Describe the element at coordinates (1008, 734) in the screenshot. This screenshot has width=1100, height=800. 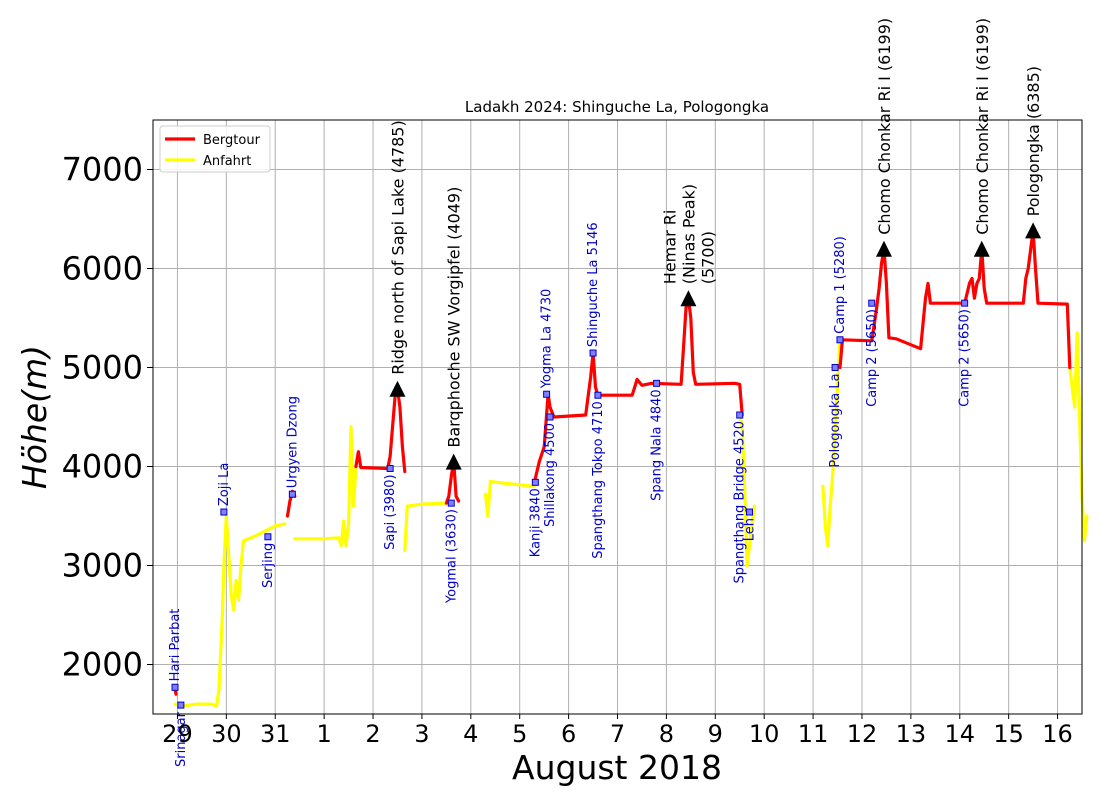
I see `x-tick-label: 15` at that location.